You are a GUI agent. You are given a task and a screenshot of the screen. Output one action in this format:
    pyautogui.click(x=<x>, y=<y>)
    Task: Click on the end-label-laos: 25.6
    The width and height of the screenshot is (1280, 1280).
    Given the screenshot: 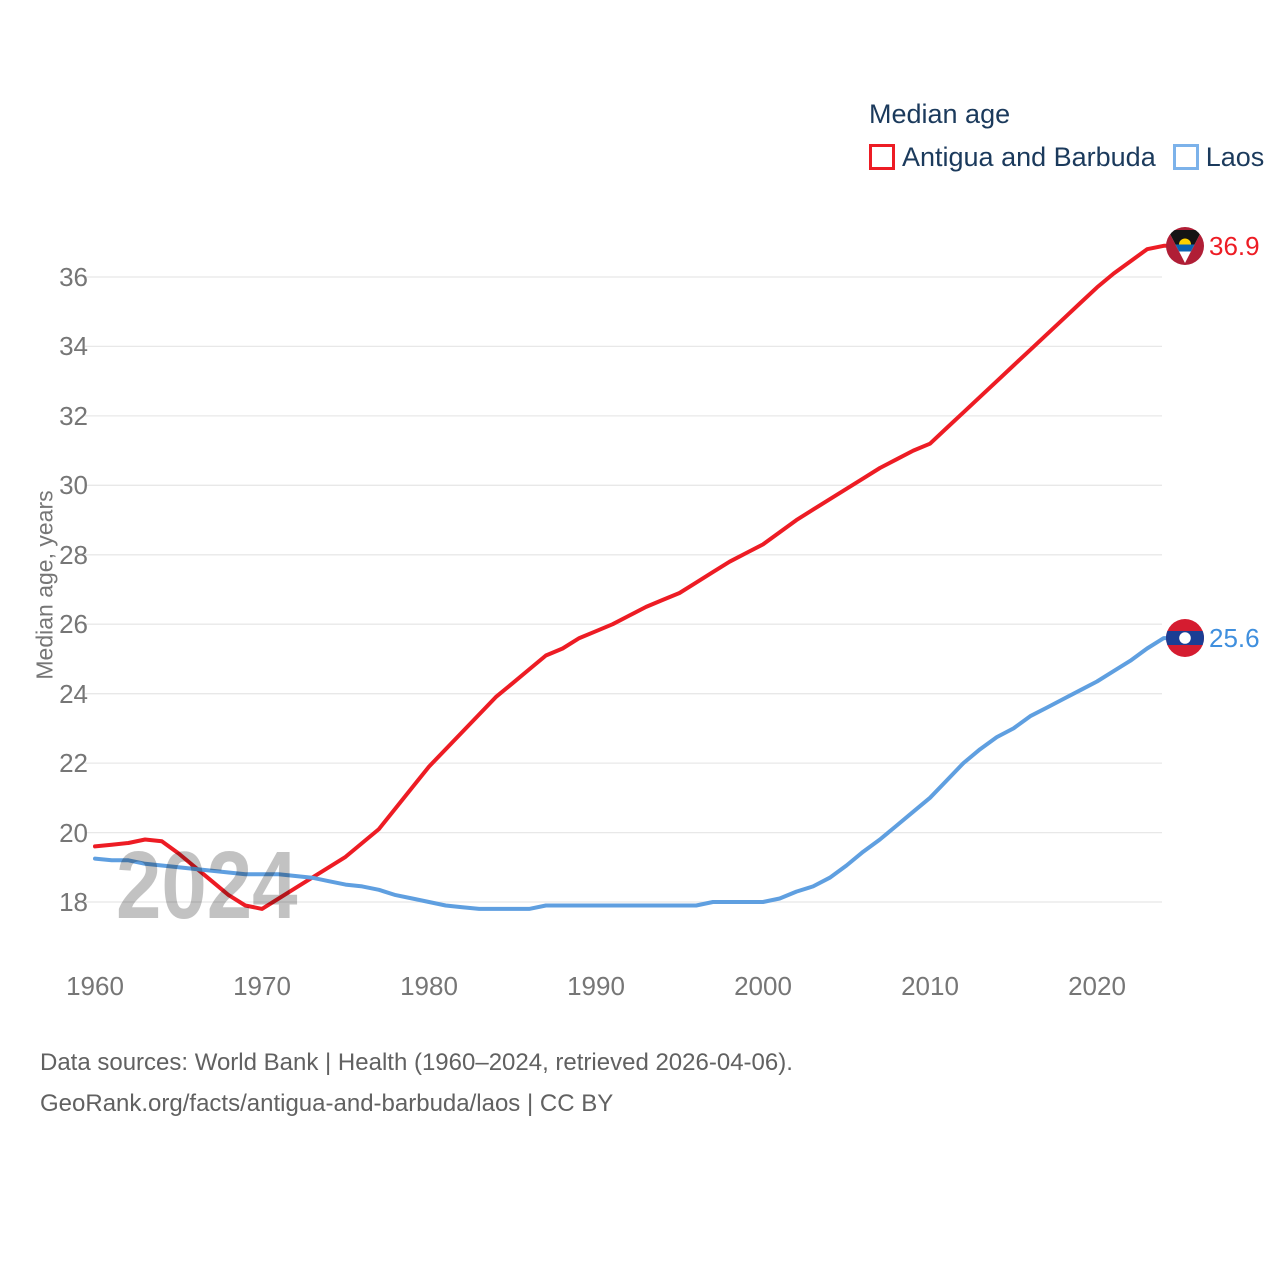 What is the action you would take?
    pyautogui.click(x=1213, y=638)
    